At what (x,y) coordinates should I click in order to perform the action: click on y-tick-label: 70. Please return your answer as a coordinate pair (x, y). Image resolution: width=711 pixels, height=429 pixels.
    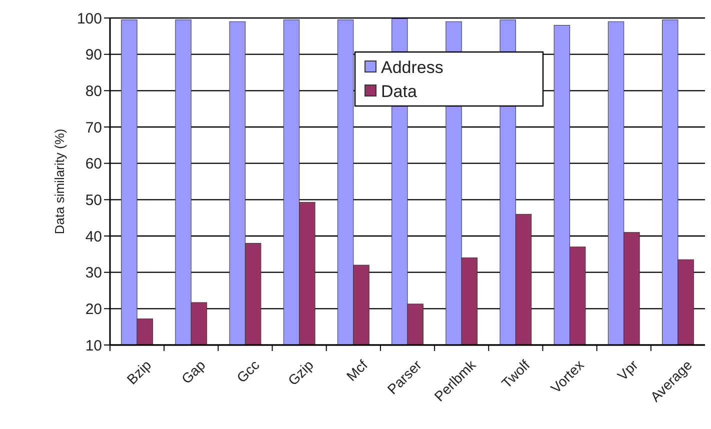
    Looking at the image, I should click on (93, 127).